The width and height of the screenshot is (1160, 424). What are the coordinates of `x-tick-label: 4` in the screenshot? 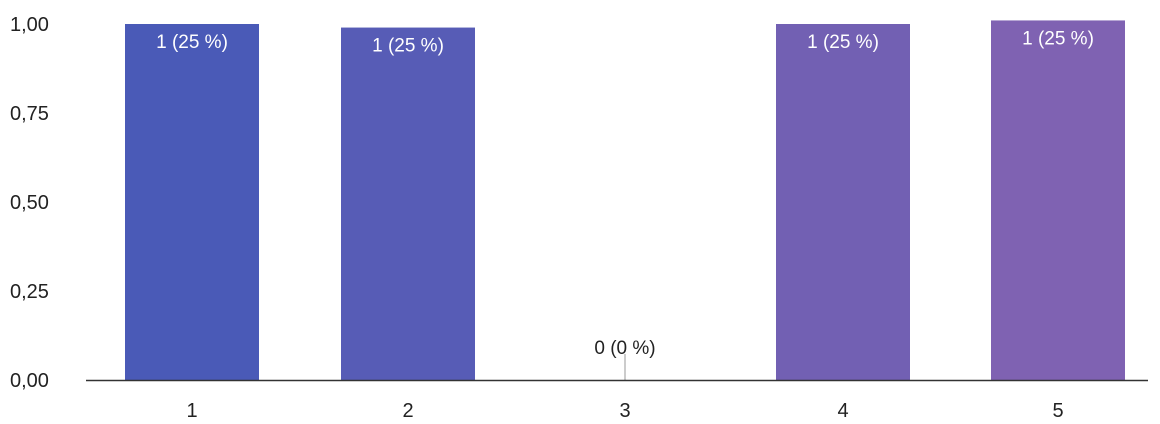 It's located at (842, 411).